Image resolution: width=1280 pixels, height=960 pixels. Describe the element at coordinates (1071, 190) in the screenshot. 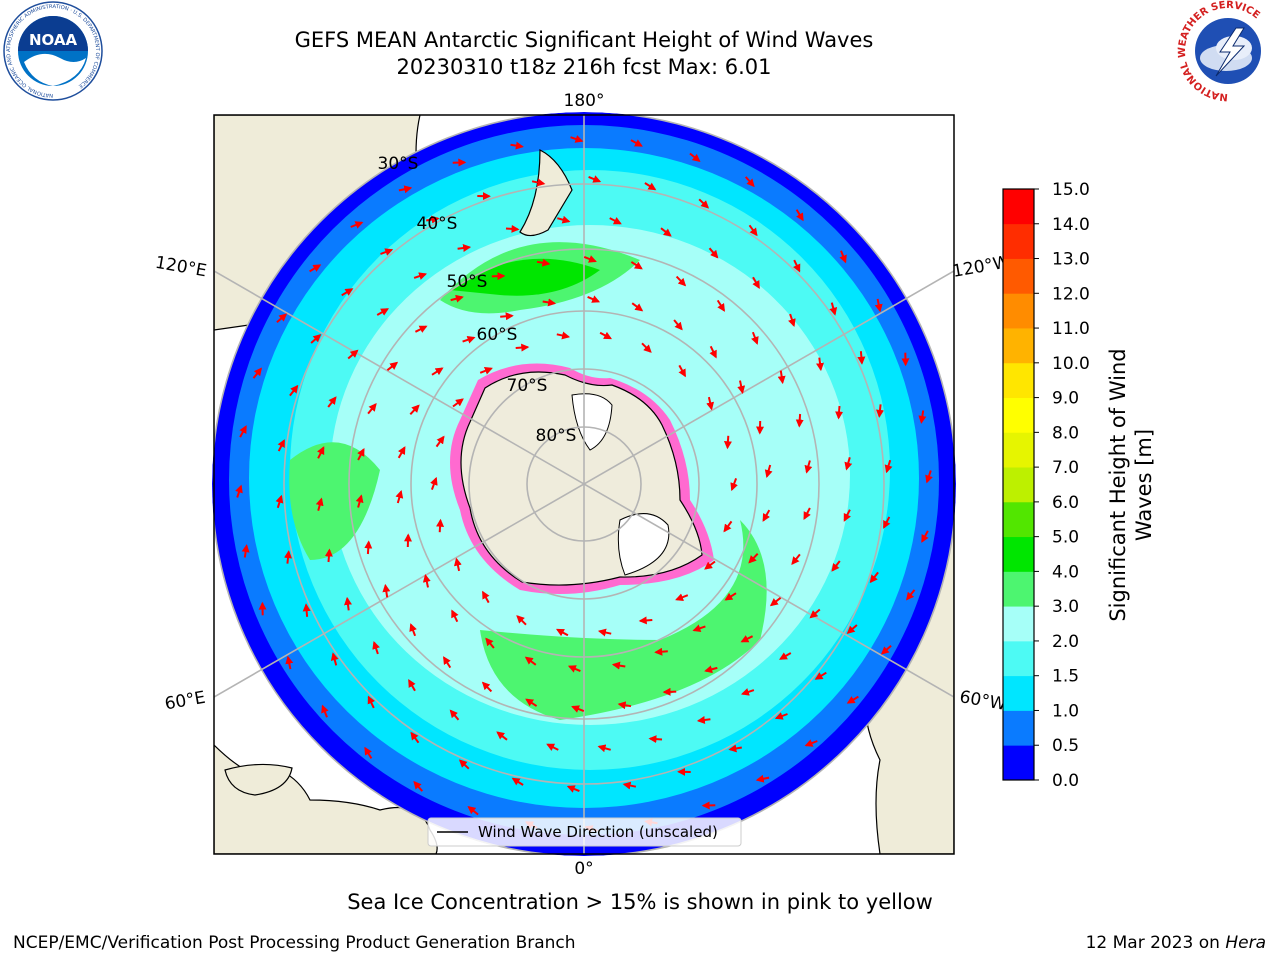

I see `colorbar-tick-label: 15.0` at that location.